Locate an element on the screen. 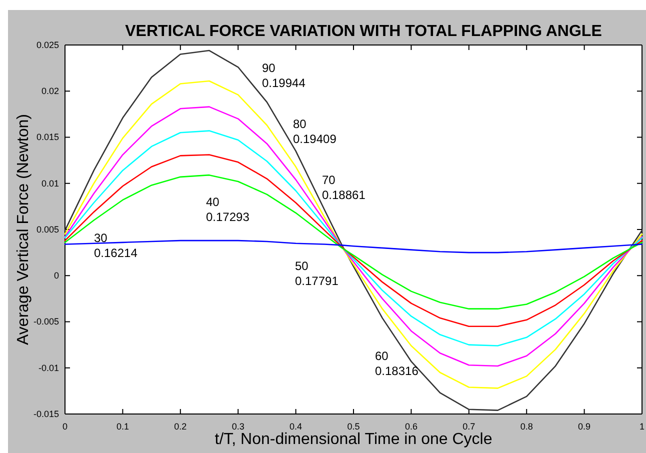  x-tick-label: 0.4 is located at coordinates (296, 426).